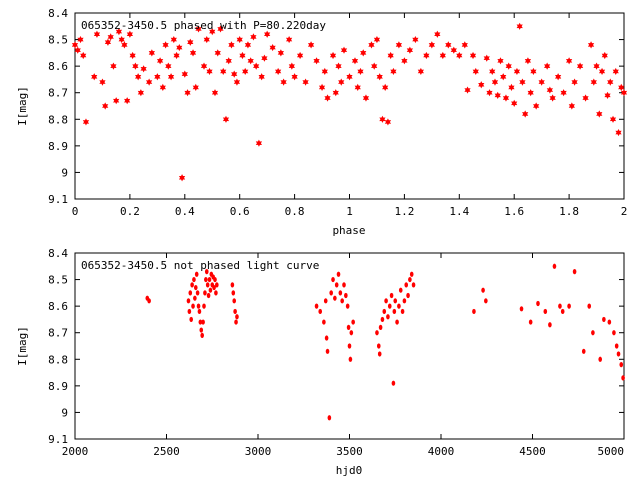  Describe the element at coordinates (58, 346) in the screenshot. I see `y-tick-labels: 8.4 8.5 8.6 8.7 8.8 8.9 9 9.1` at that location.